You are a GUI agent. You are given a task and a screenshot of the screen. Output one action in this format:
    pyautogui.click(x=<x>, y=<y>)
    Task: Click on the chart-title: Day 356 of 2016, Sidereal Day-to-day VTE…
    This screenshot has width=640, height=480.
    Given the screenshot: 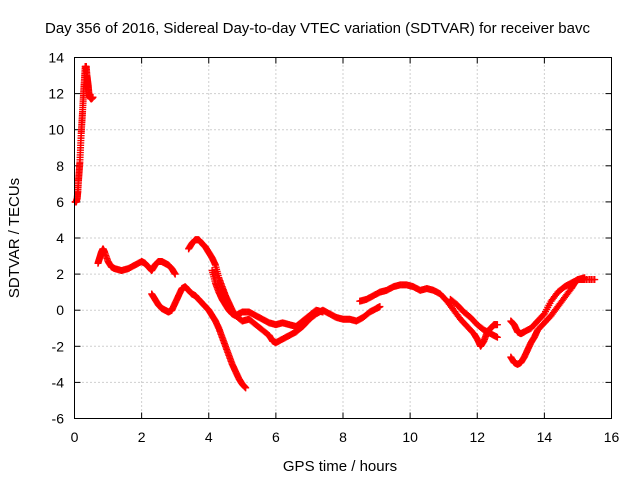 What is the action you would take?
    pyautogui.click(x=317, y=28)
    